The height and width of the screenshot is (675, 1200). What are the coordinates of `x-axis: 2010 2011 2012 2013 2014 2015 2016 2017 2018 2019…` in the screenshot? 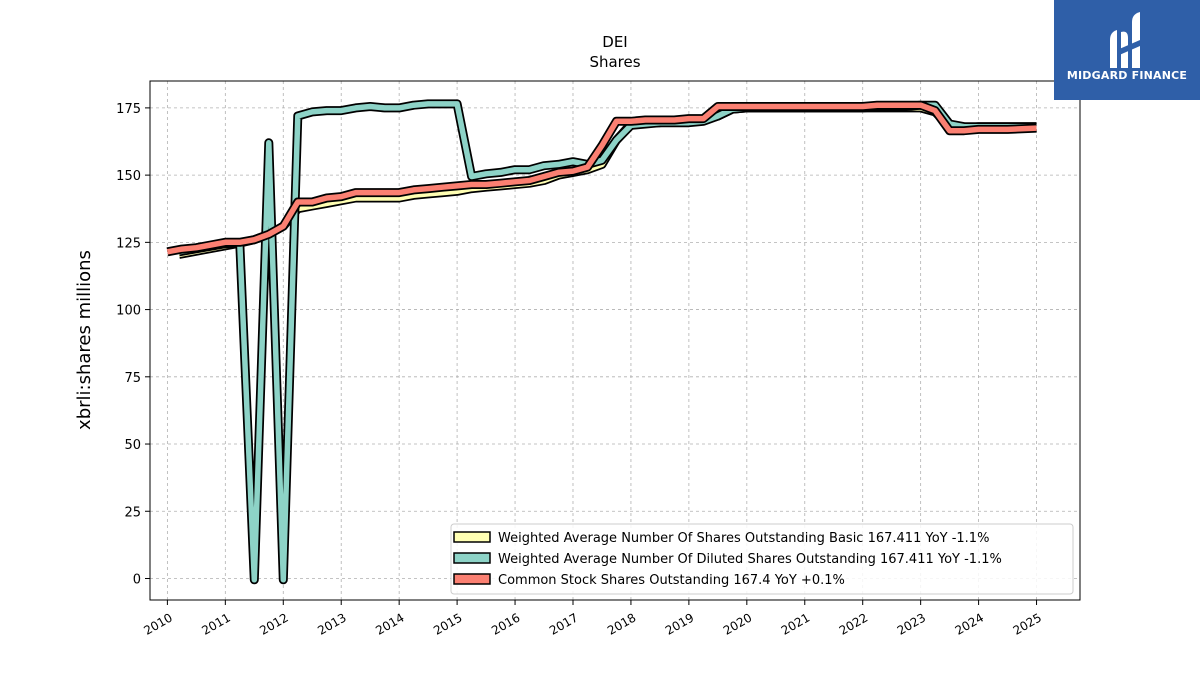 It's located at (592, 619).